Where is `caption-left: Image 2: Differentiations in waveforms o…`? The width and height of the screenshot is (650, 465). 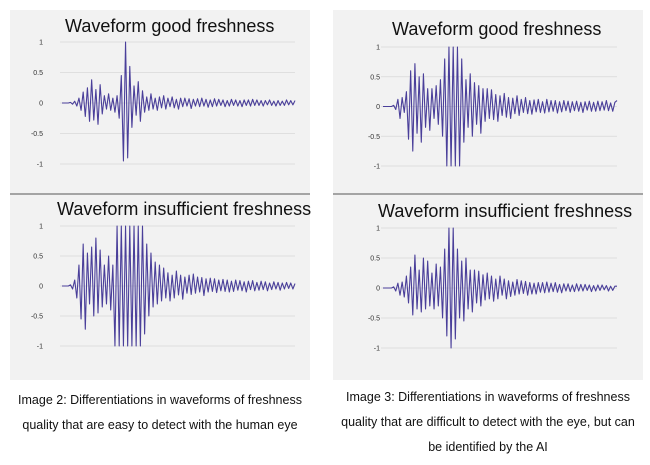 caption-left: Image 2: Differentiations in waveforms o… is located at coordinates (160, 412).